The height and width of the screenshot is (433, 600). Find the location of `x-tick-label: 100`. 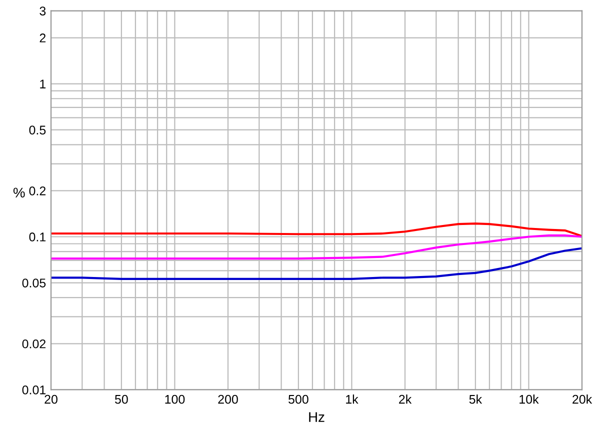

x-tick-label: 100 is located at coordinates (175, 399).